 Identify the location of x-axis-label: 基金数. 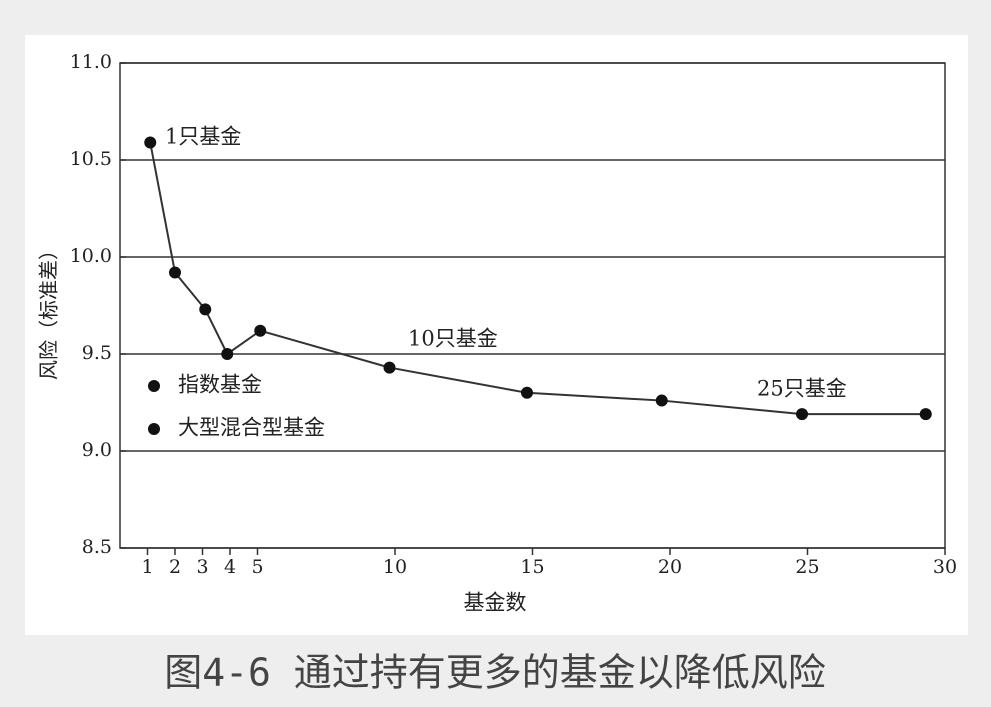
(495, 603).